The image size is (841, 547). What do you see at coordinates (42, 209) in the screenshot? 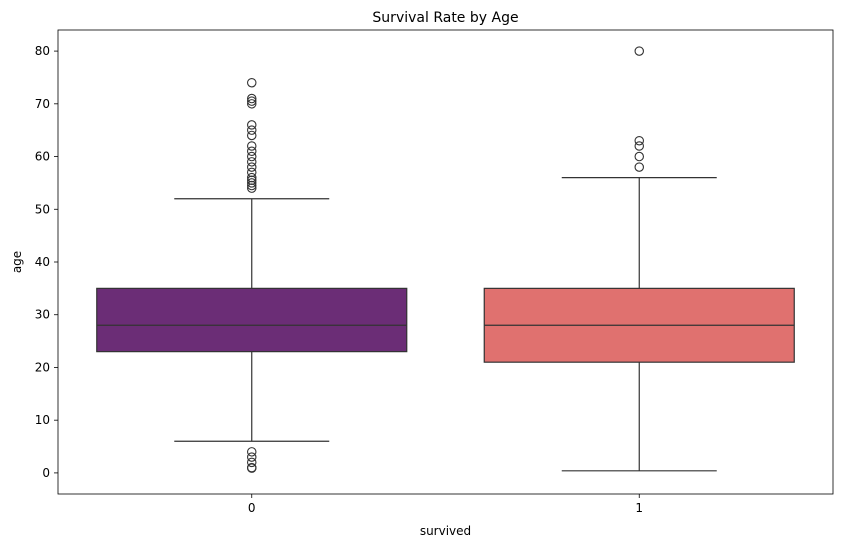
I see `y-tick-label: 50` at bounding box center [42, 209].